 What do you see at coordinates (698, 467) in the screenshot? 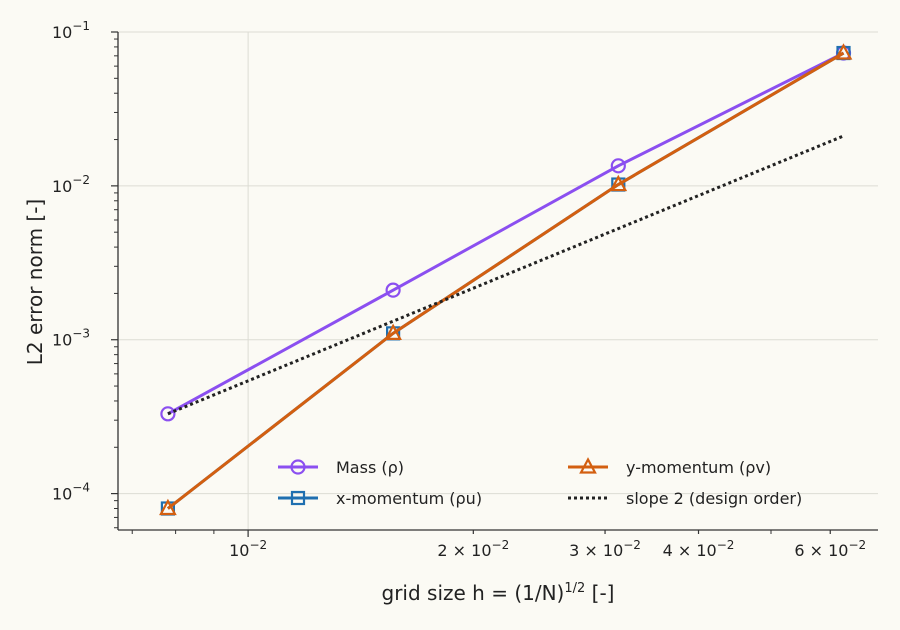
I see `legend-label: y-momentum (ρv)` at bounding box center [698, 467].